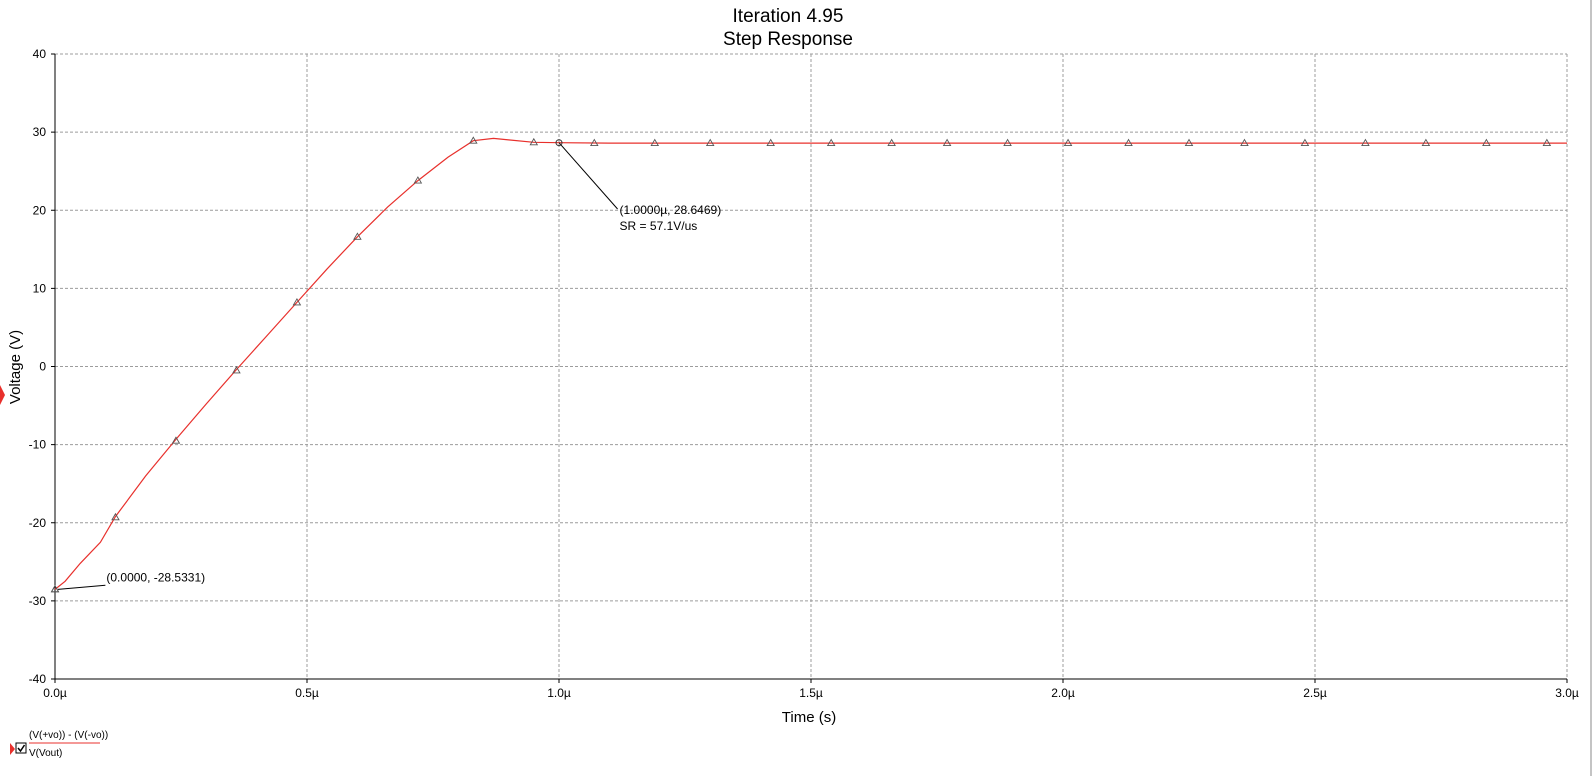  Describe the element at coordinates (788, 39) in the screenshot. I see `chart-subtitle: Step Response` at that location.